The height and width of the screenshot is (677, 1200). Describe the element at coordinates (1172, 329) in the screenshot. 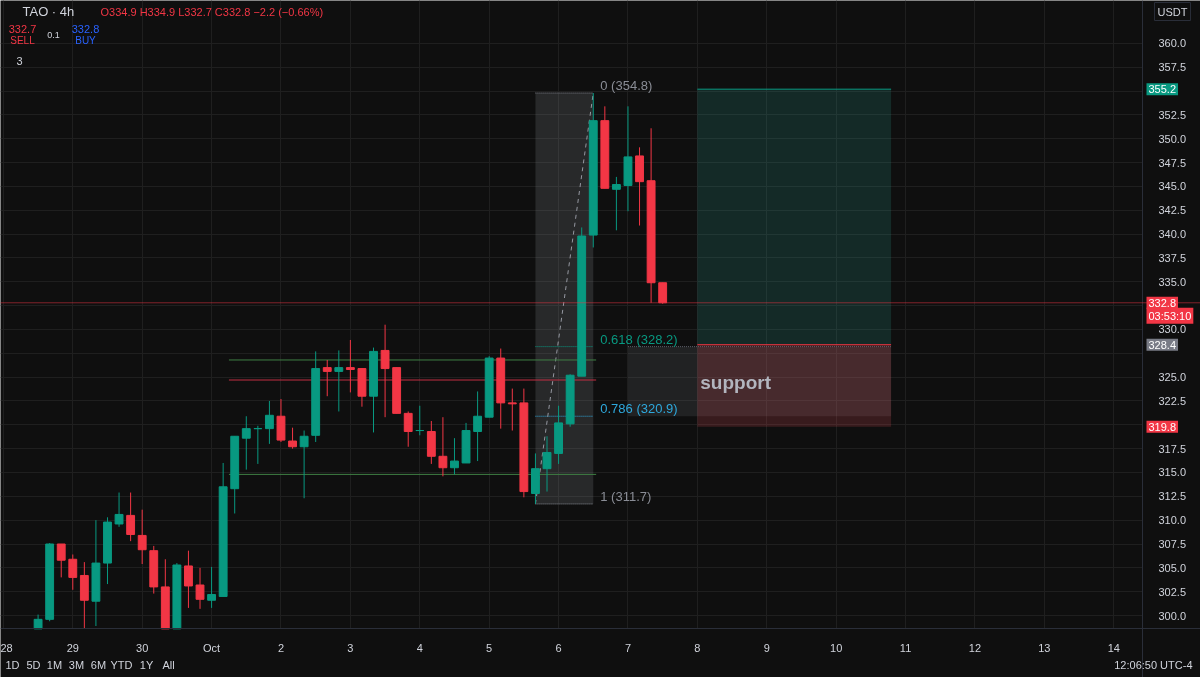

I see `y-tick-label: 330.0` at that location.